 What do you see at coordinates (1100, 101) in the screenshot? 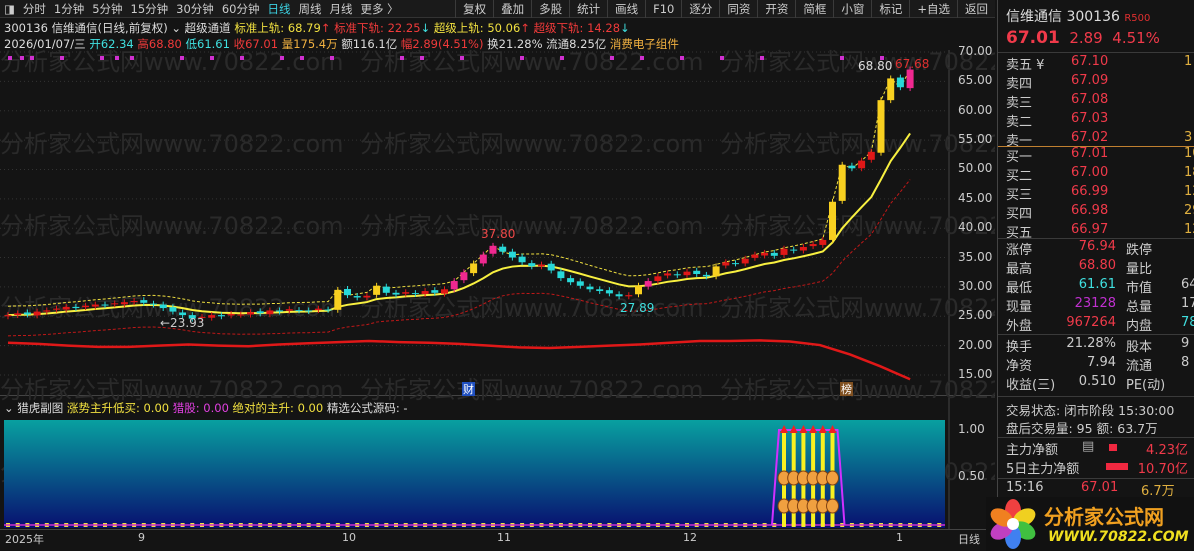
I see `ask-row: 卖三 67.08` at bounding box center [1100, 101].